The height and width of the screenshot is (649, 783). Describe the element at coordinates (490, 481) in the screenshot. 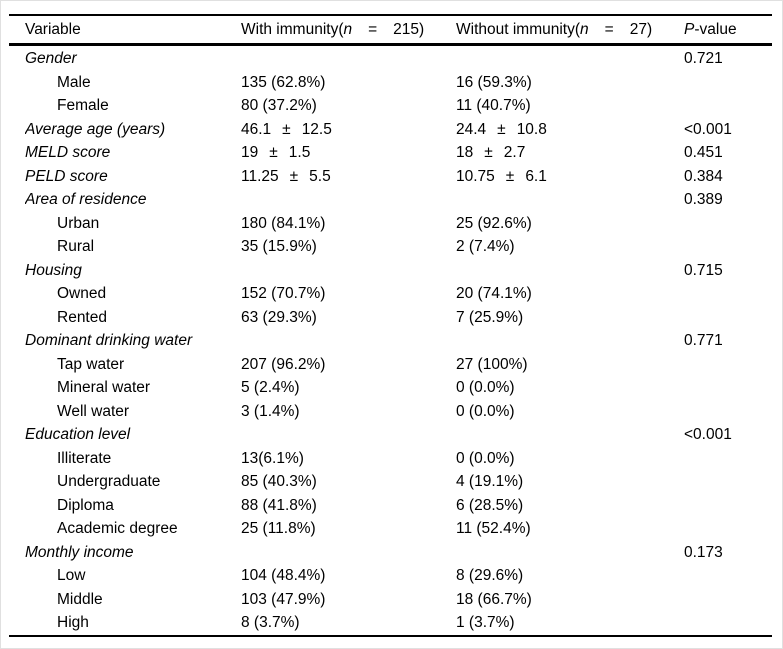

I see `cell-without-immunity-text: 4 (19.1%)` at that location.